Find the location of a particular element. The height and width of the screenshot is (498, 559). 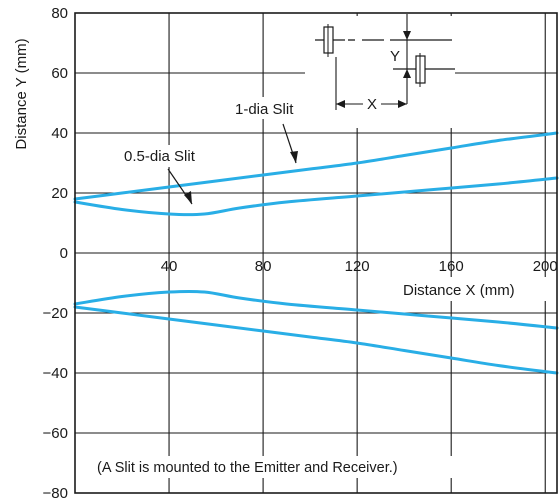

inset-y-label: Y is located at coordinates (395, 56).